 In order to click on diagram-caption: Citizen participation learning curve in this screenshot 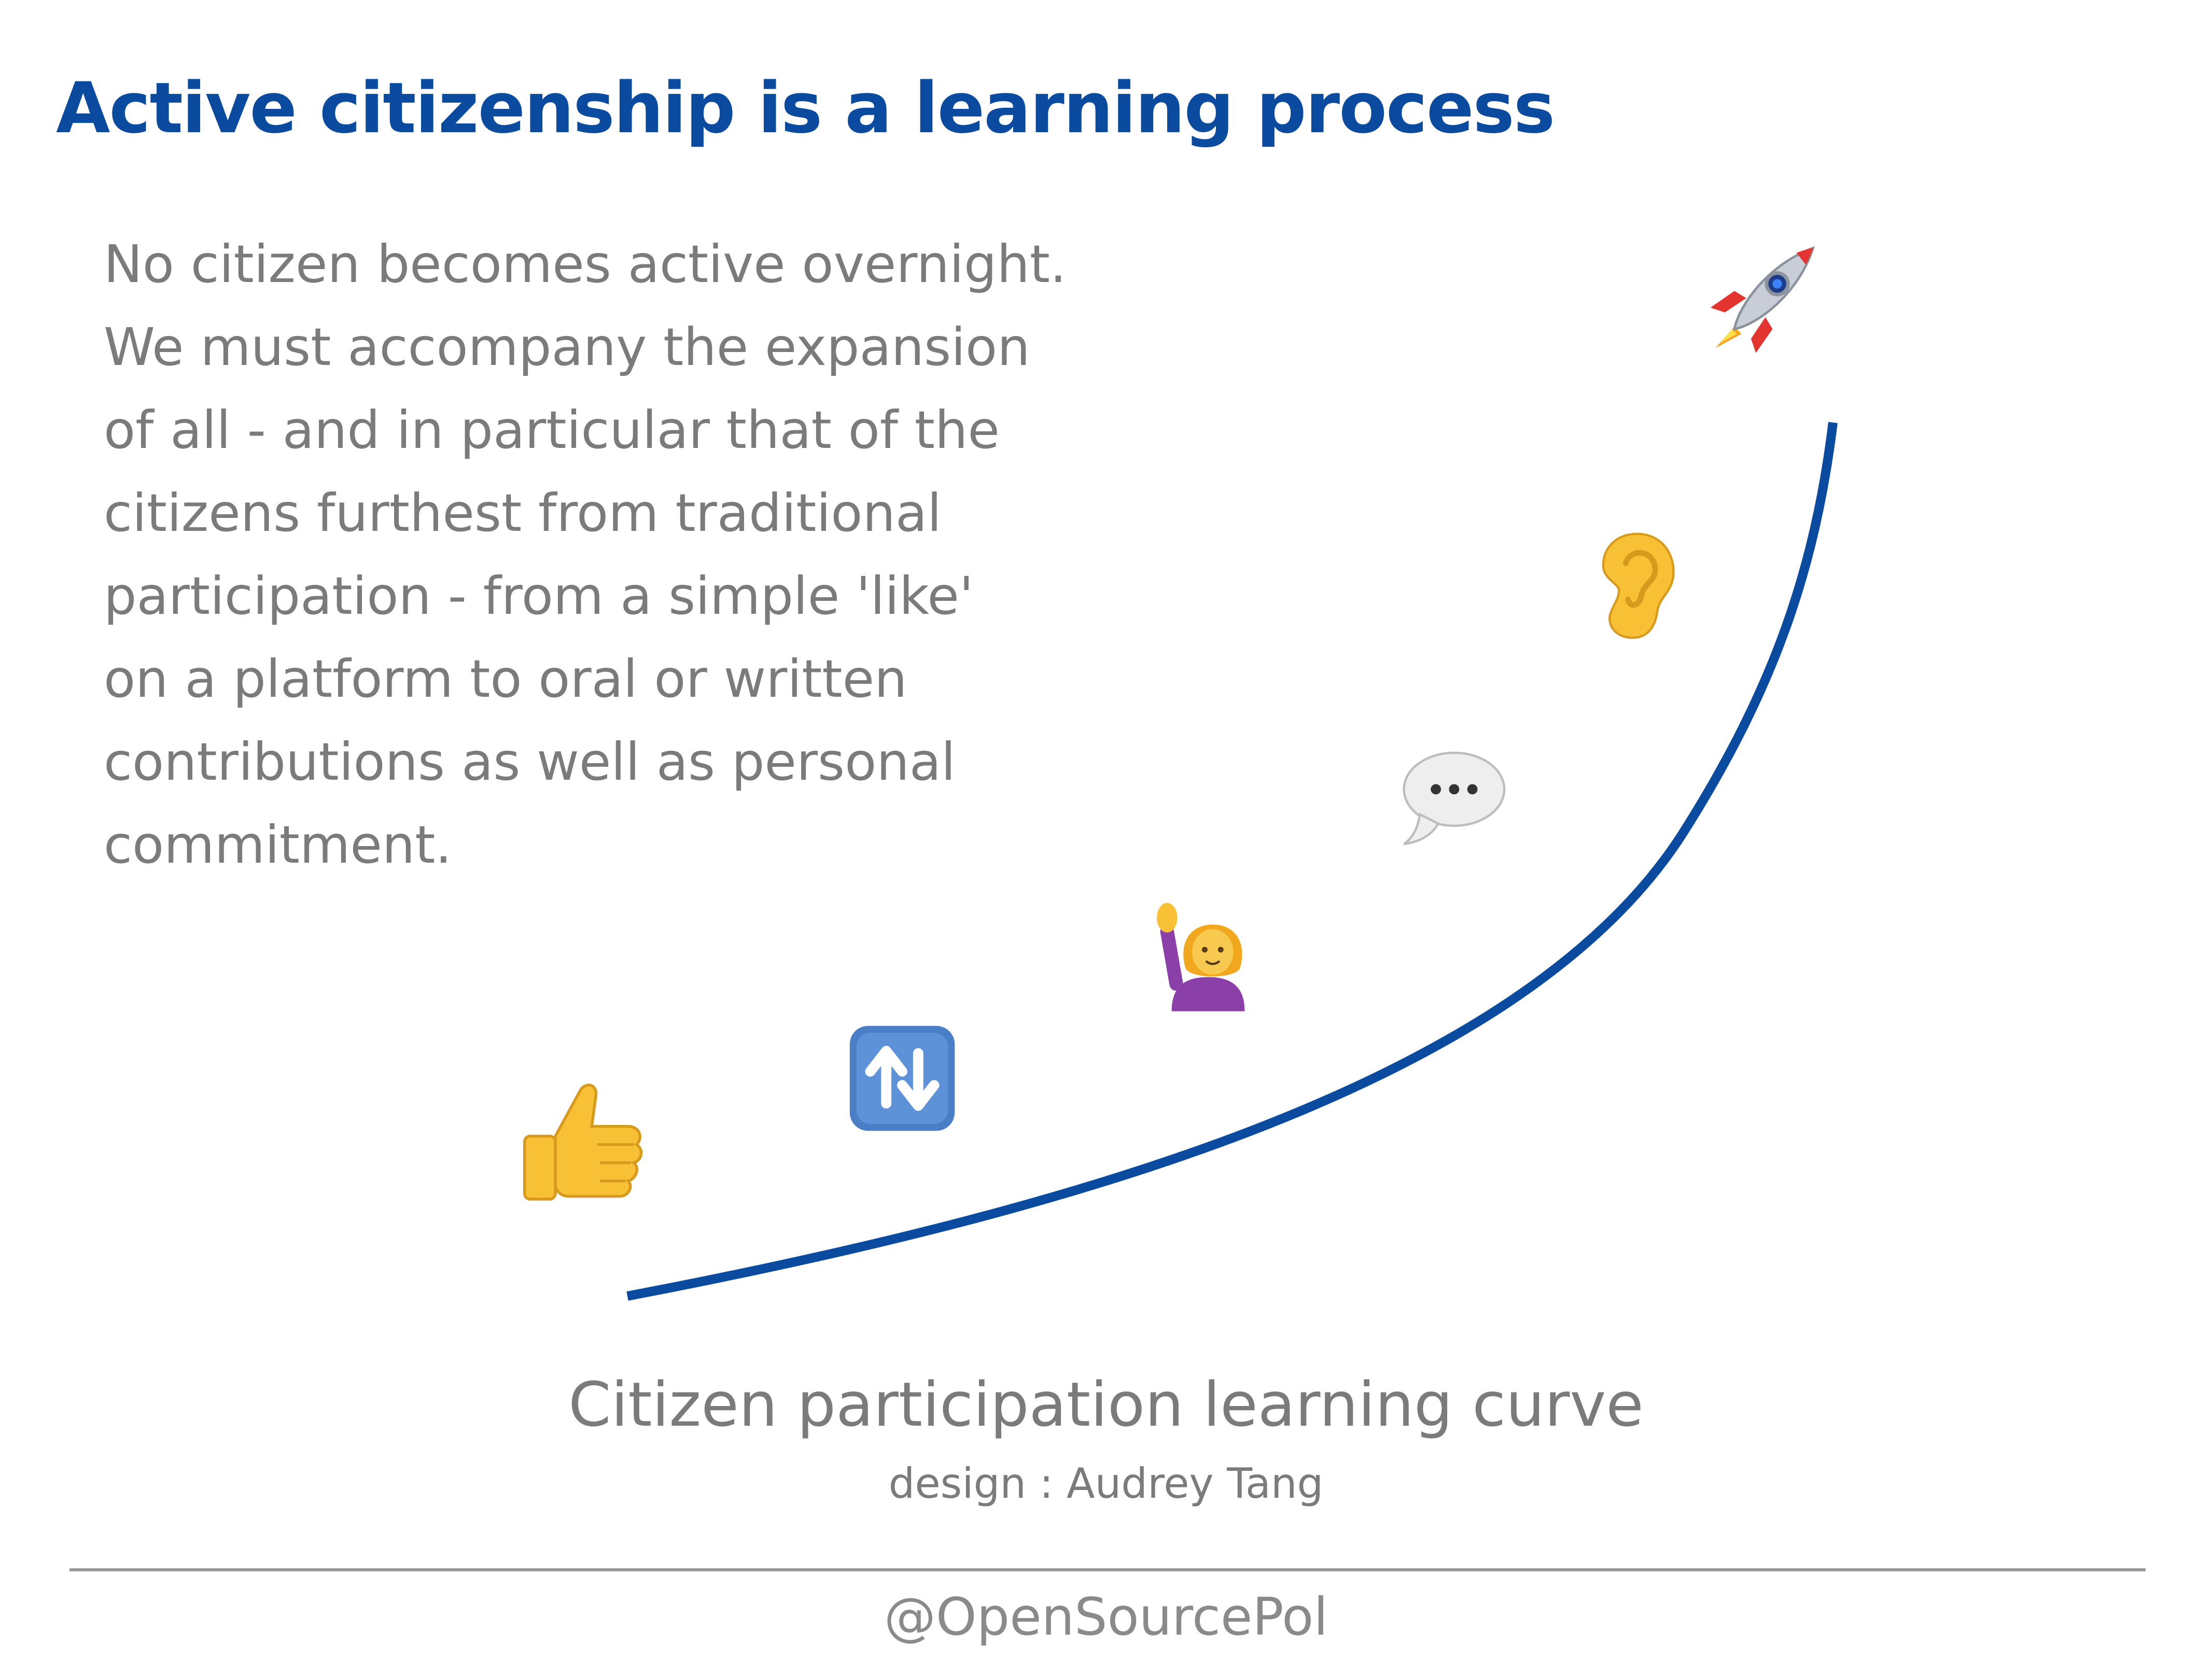, I will do `click(1106, 1404)`.